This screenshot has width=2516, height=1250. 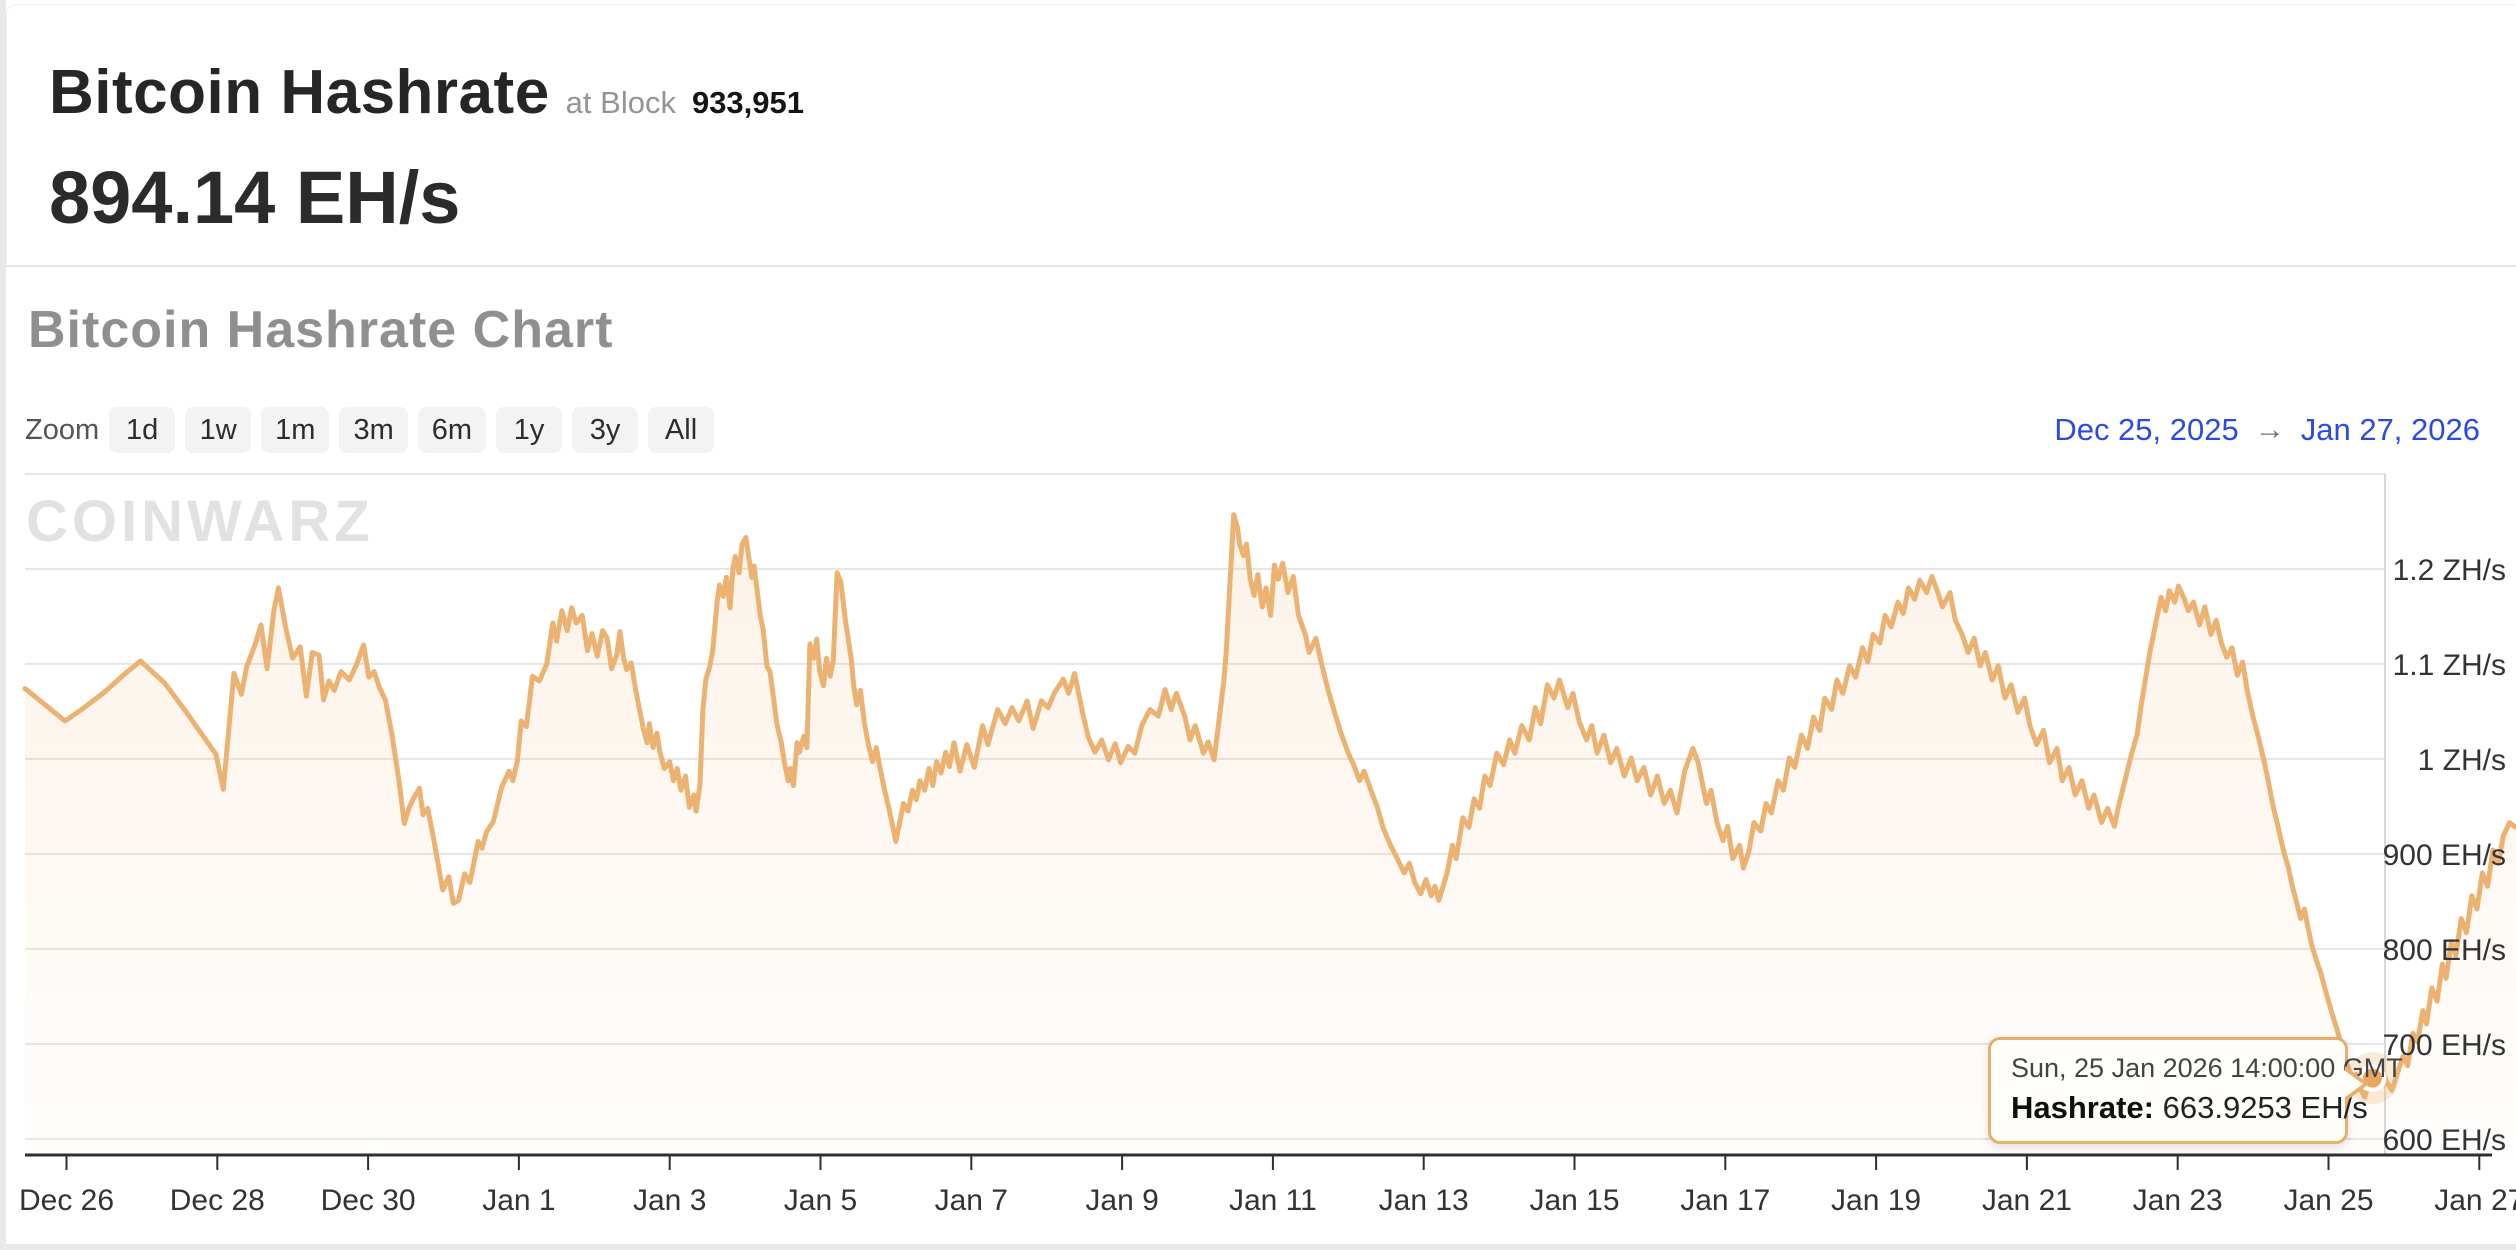 I want to click on y-axis-label: 700 EH/s, so click(x=2444, y=1045).